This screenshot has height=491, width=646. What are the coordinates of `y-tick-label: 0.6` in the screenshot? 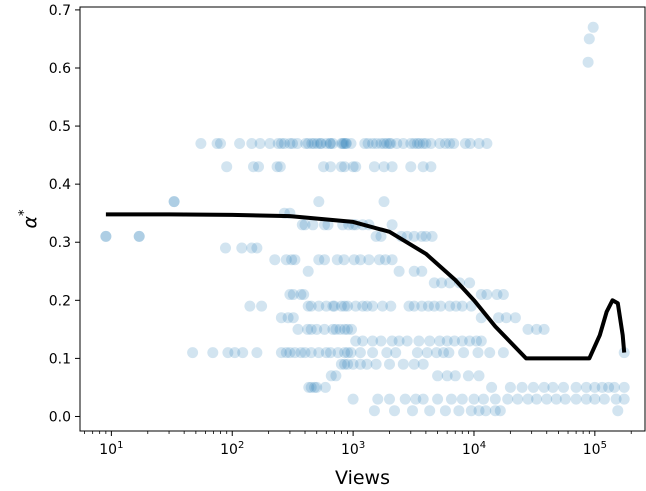 It's located at (60, 69).